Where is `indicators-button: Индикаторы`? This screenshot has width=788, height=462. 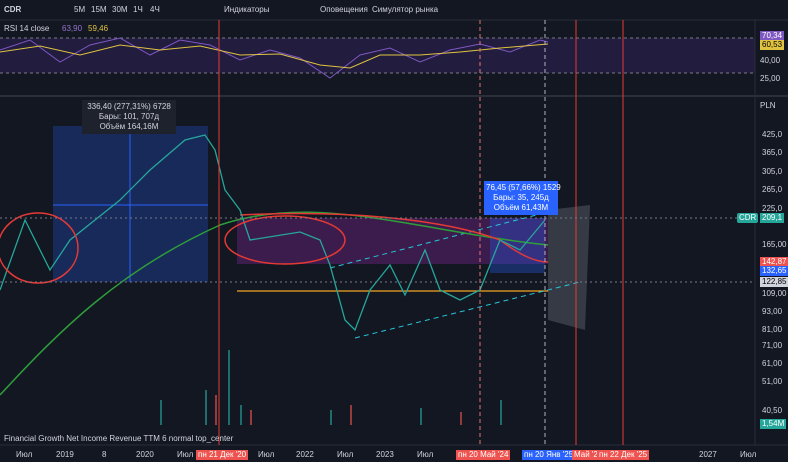
indicators-button: Индикаторы is located at coordinates (247, 9).